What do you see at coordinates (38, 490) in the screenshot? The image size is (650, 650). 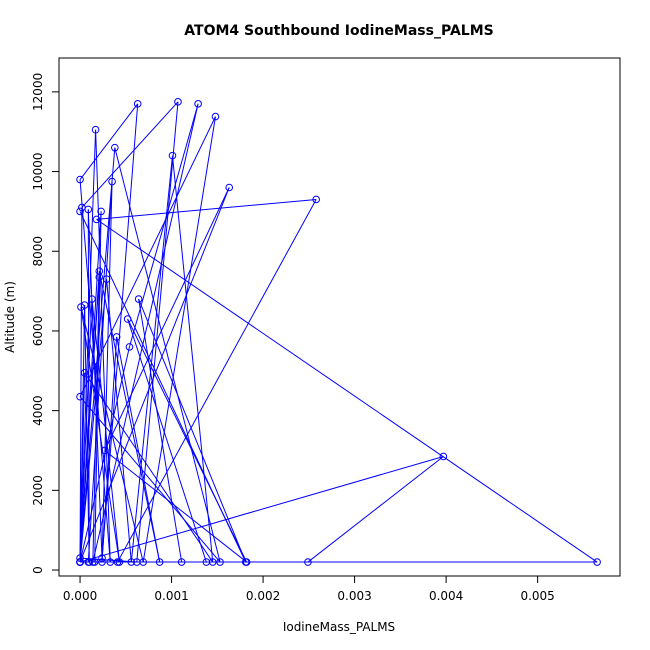 I see `y-tick-label: 2000` at bounding box center [38, 490].